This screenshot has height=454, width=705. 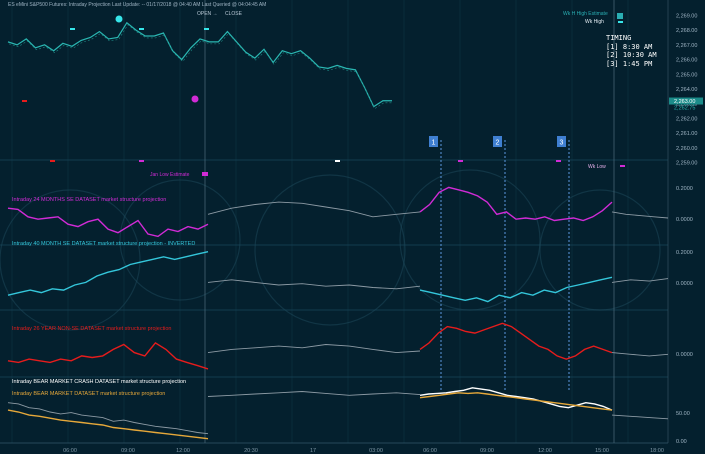 What do you see at coordinates (602, 451) in the screenshot?
I see `x-tick-label: 15:00` at bounding box center [602, 451].